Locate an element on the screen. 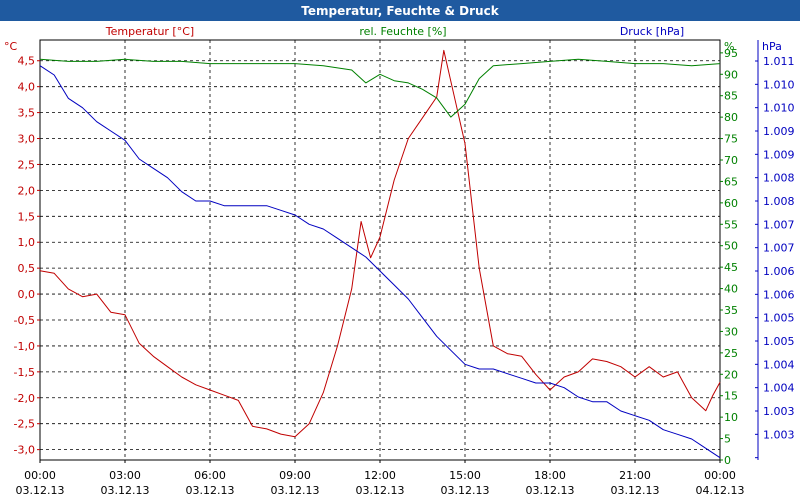 The image size is (800, 500). pressure-tick-label: 1.011 is located at coordinates (779, 61).